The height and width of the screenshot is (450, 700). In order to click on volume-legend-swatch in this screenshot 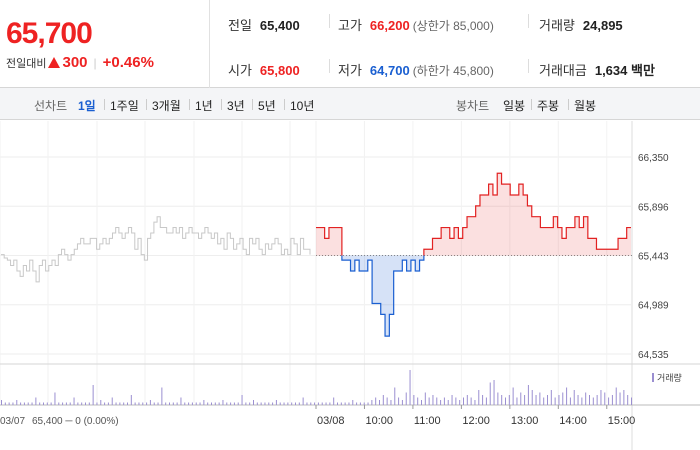, I will do `click(653, 377)`.